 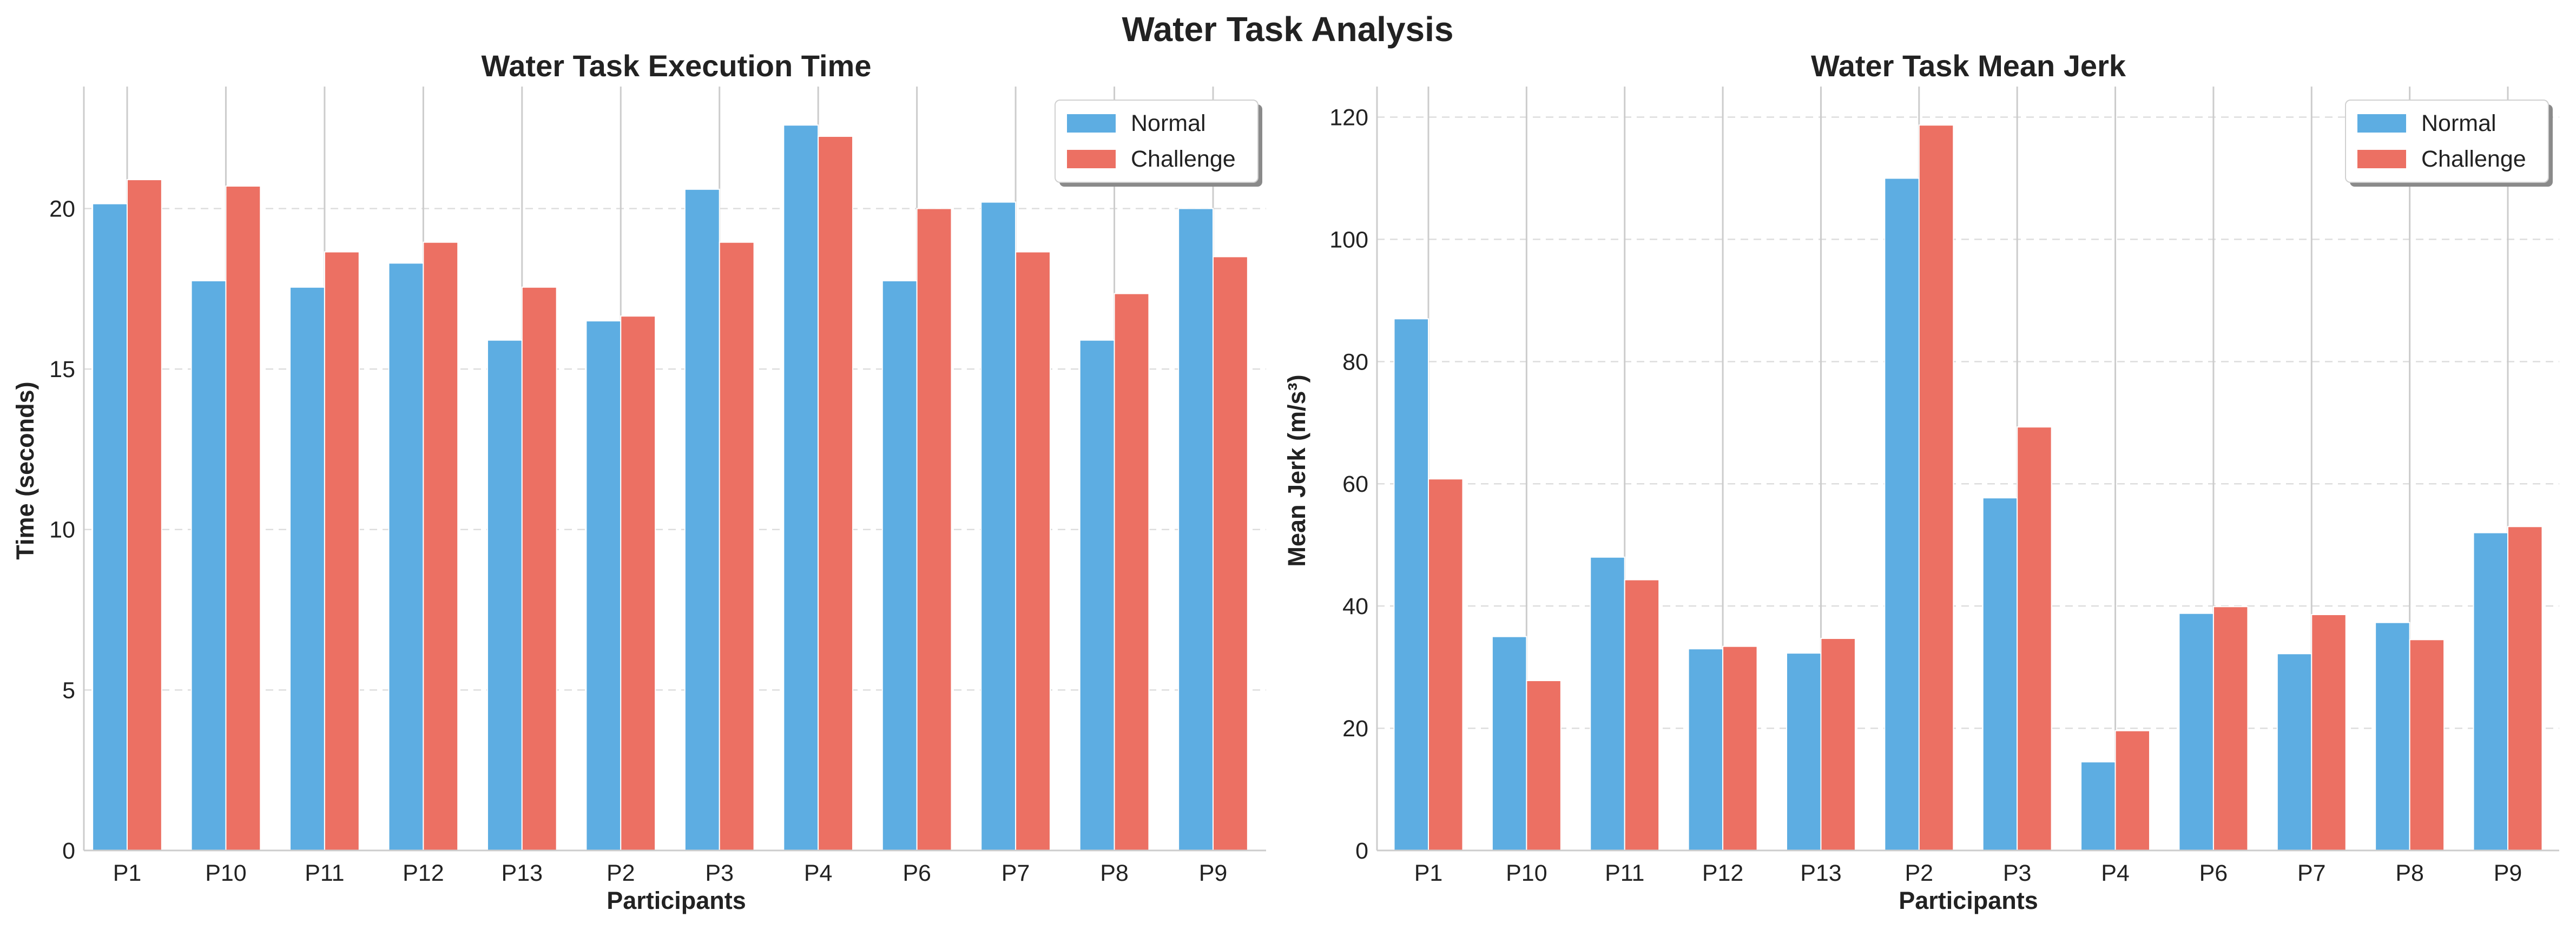 I want to click on execution-time-x-tick-p9: P9, so click(x=1213, y=873).